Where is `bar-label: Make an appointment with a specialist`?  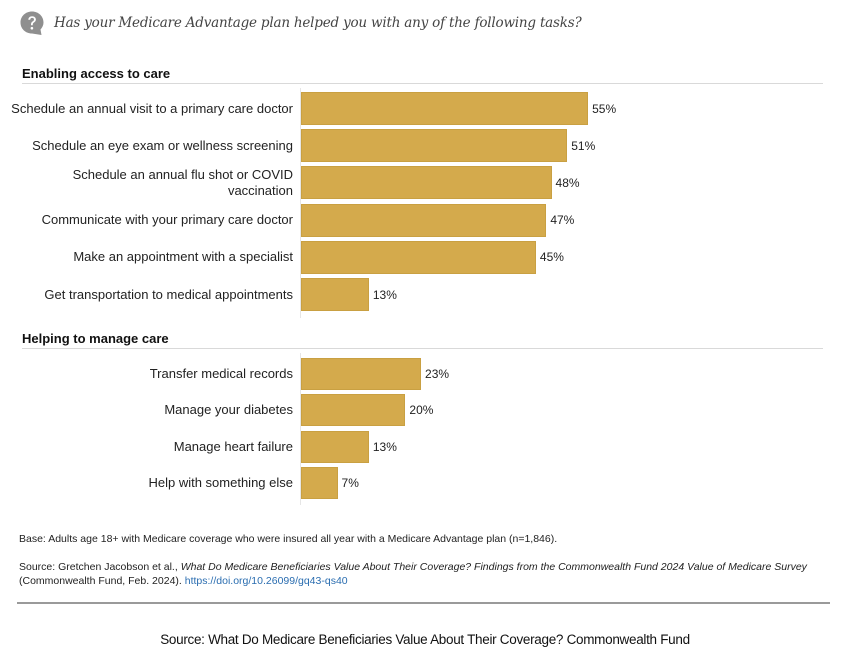 bar-label: Make an appointment with a specialist is located at coordinates (183, 257).